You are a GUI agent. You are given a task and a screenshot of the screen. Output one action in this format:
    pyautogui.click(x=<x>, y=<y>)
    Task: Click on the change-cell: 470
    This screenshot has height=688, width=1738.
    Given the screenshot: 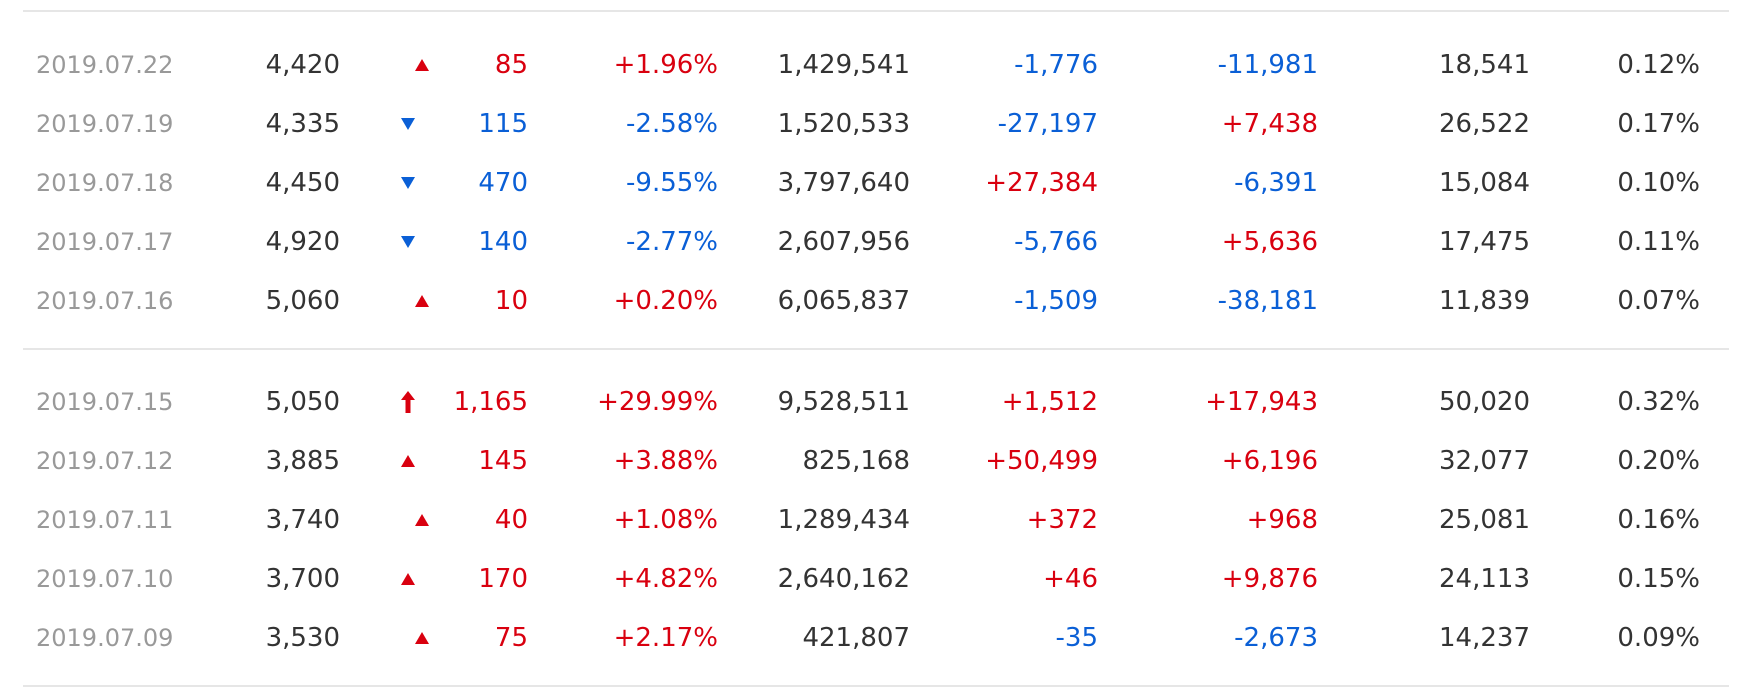 What is the action you would take?
    pyautogui.click(x=503, y=183)
    